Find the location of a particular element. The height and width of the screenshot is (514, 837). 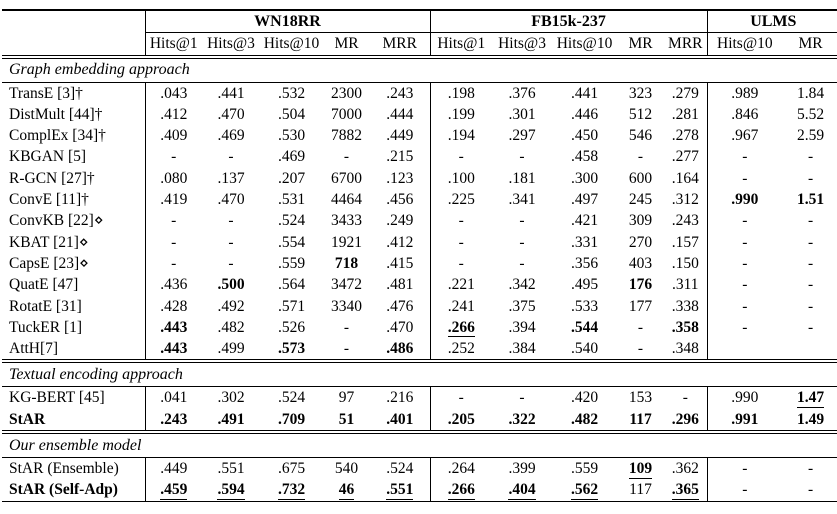

cell-text: 7000 is located at coordinates (346, 114).